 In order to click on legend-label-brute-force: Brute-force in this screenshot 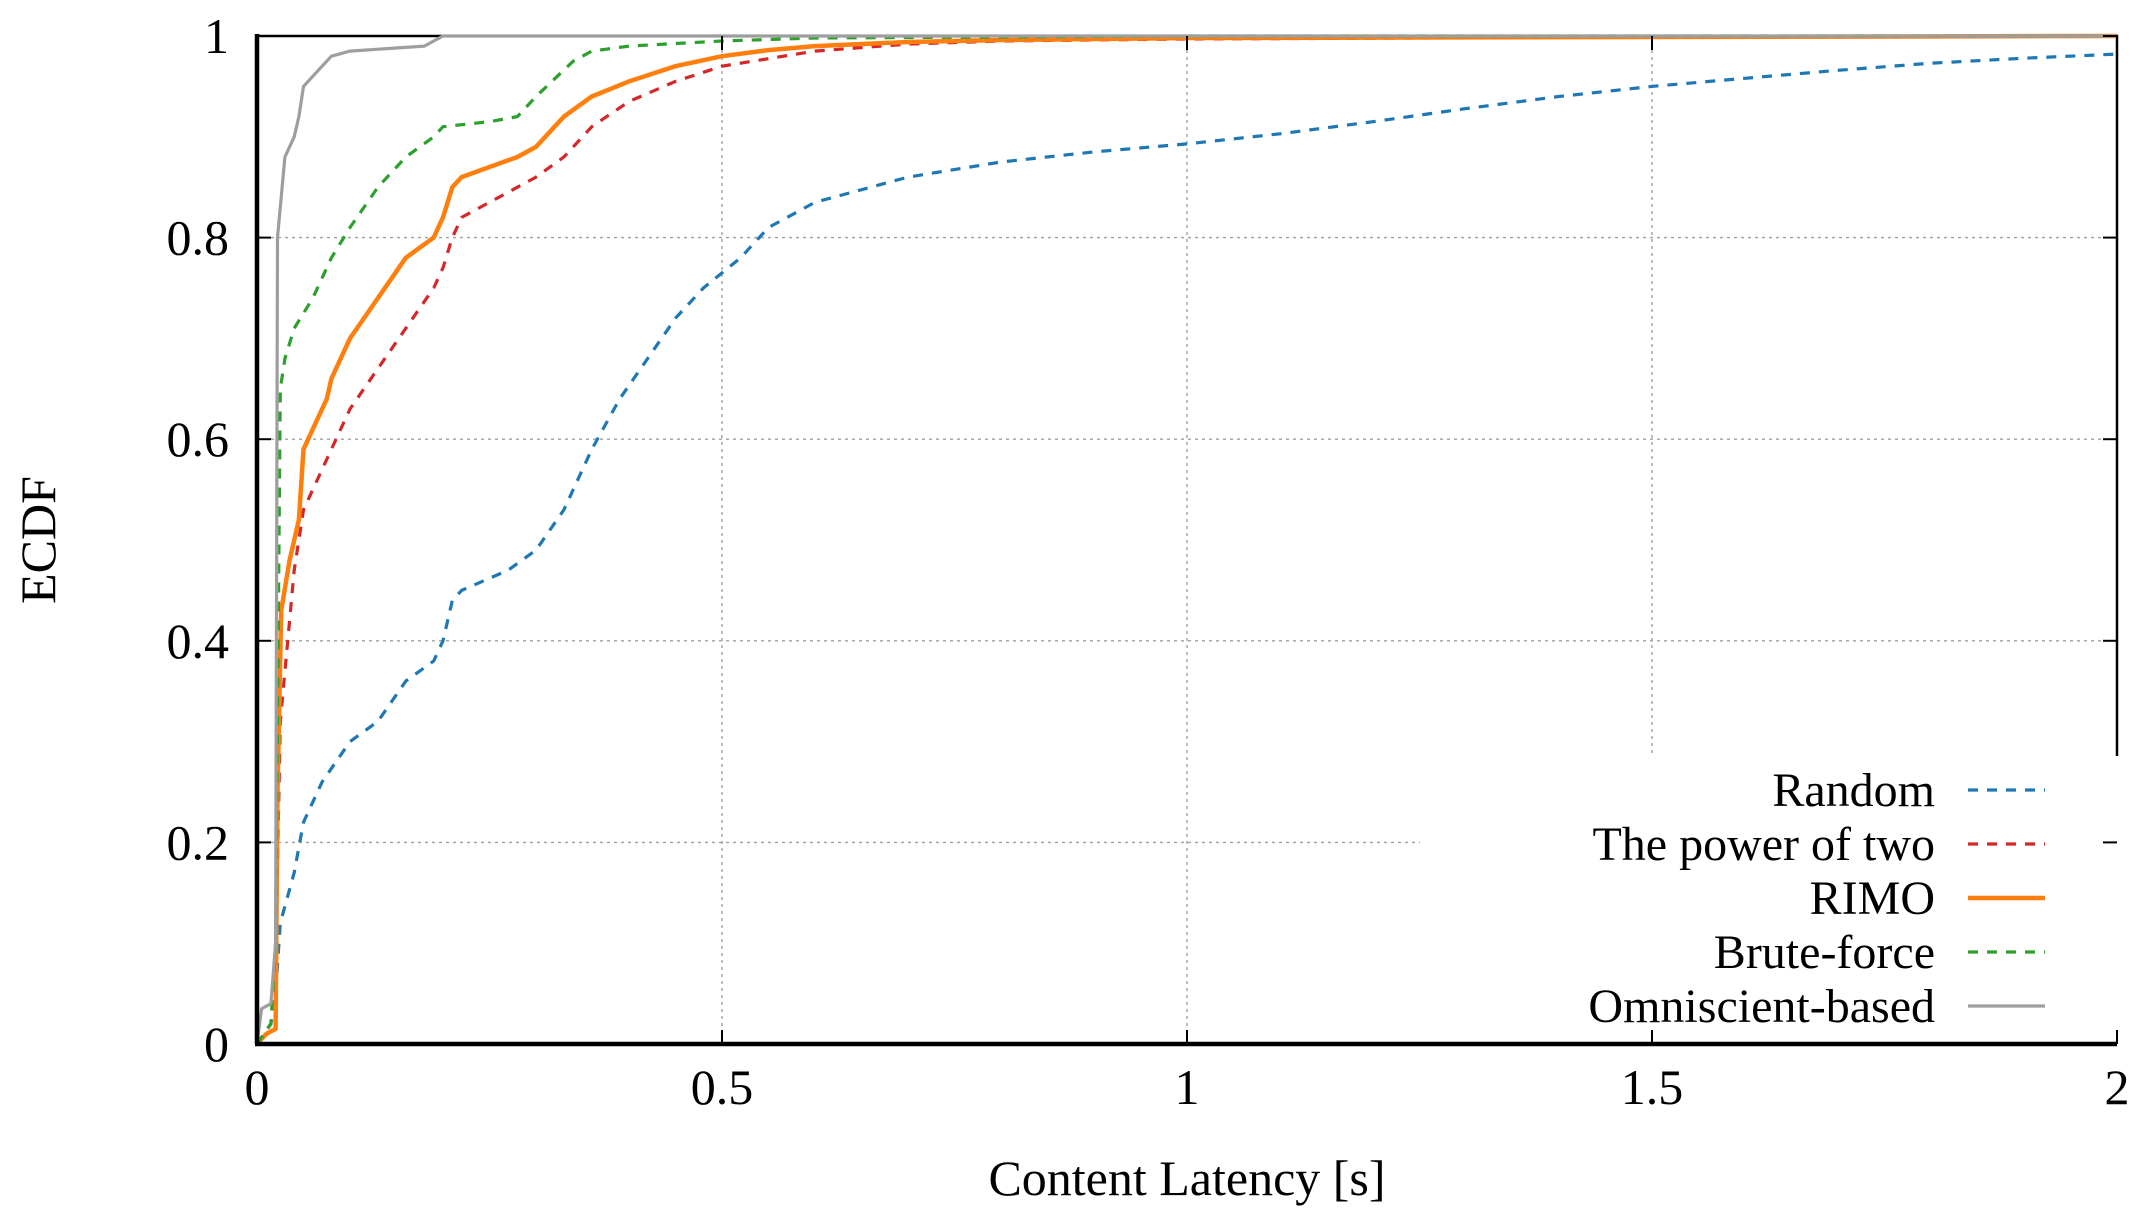, I will do `click(1824, 952)`.